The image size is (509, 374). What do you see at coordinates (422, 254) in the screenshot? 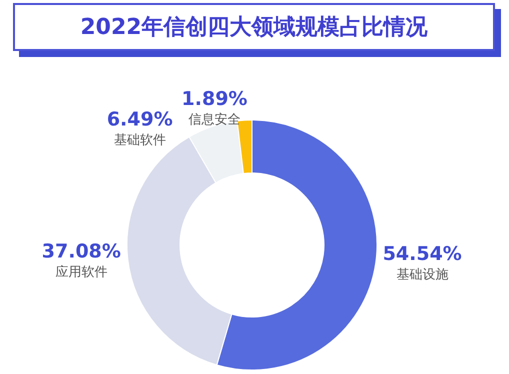
I see `data-label: 54.54%` at bounding box center [422, 254].